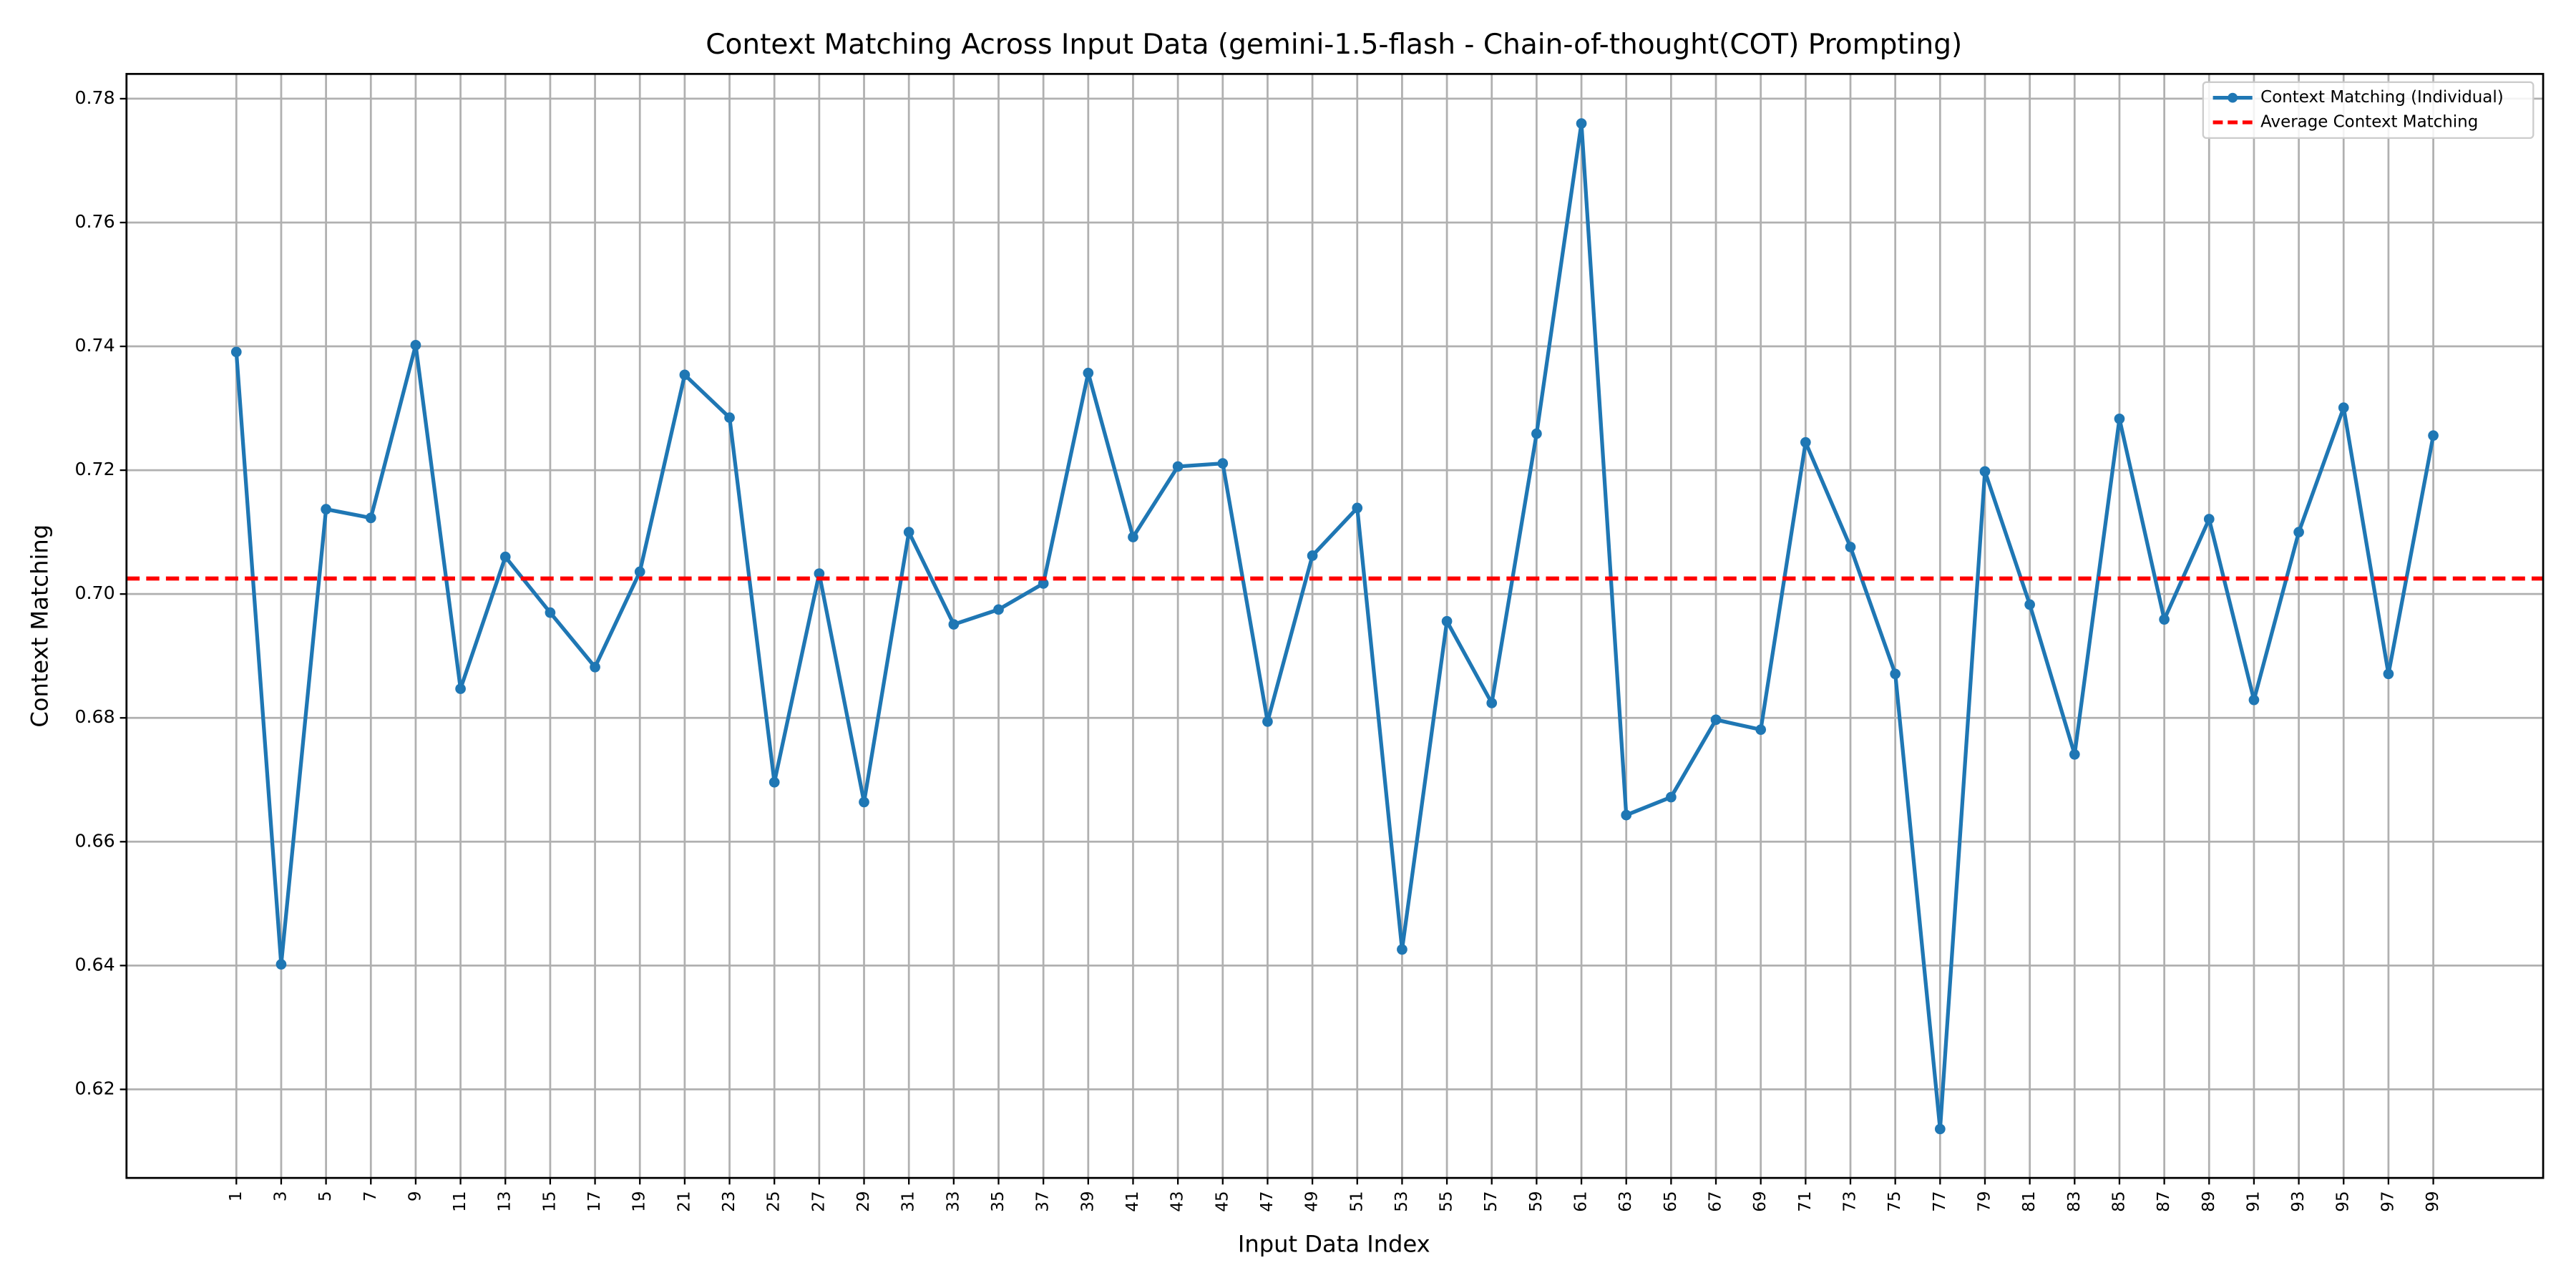 The image size is (2576, 1288). Describe the element at coordinates (280, 1196) in the screenshot. I see `x-tick-label: 3` at that location.